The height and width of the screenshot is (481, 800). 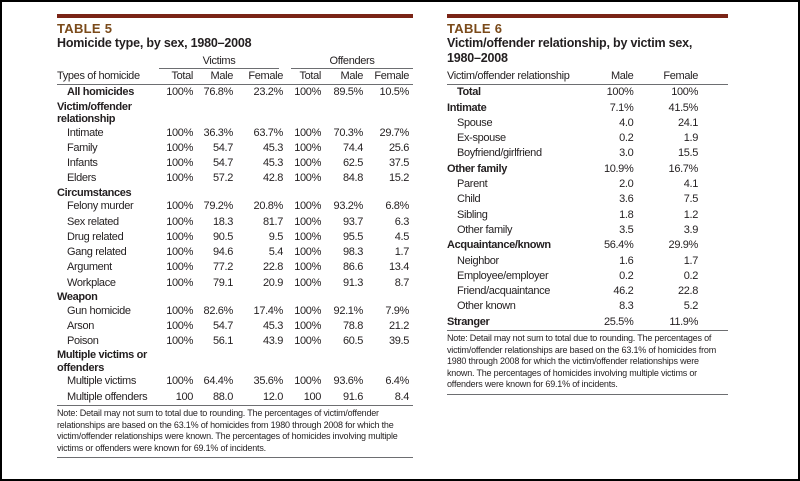 I want to click on cell-value: 46.2, so click(x=623, y=291).